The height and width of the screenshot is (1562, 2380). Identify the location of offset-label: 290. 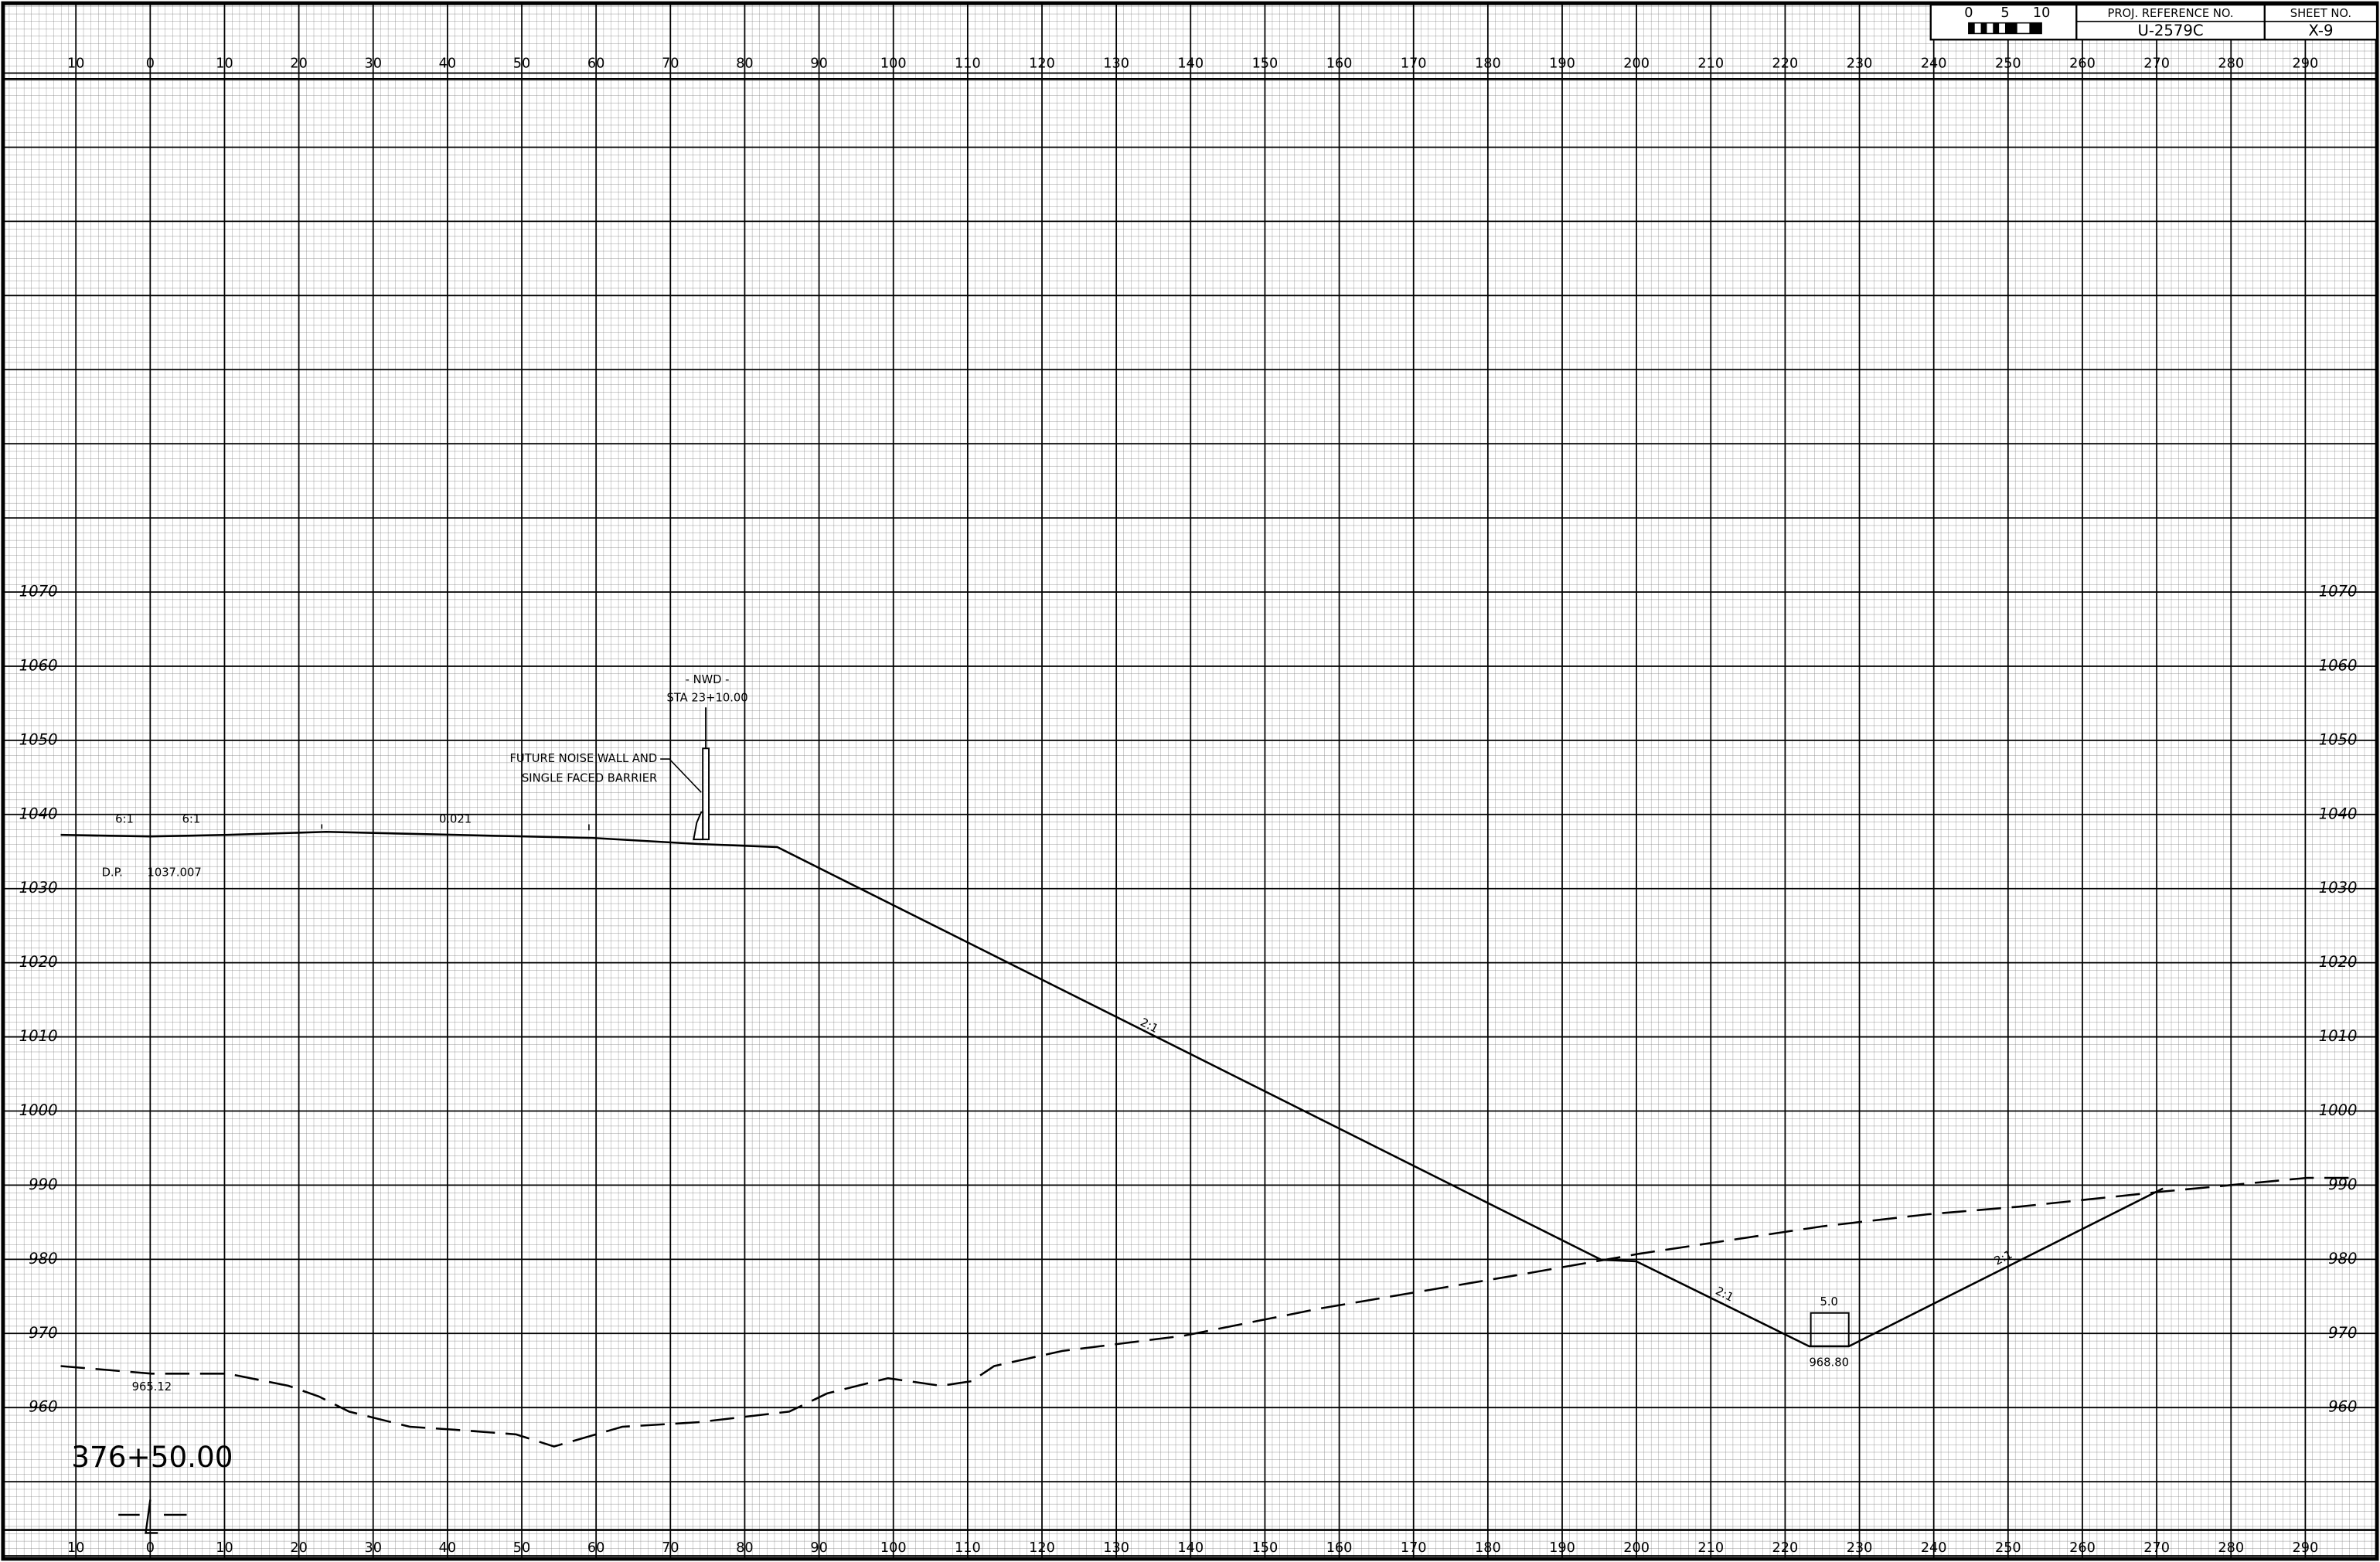
(2306, 1548).